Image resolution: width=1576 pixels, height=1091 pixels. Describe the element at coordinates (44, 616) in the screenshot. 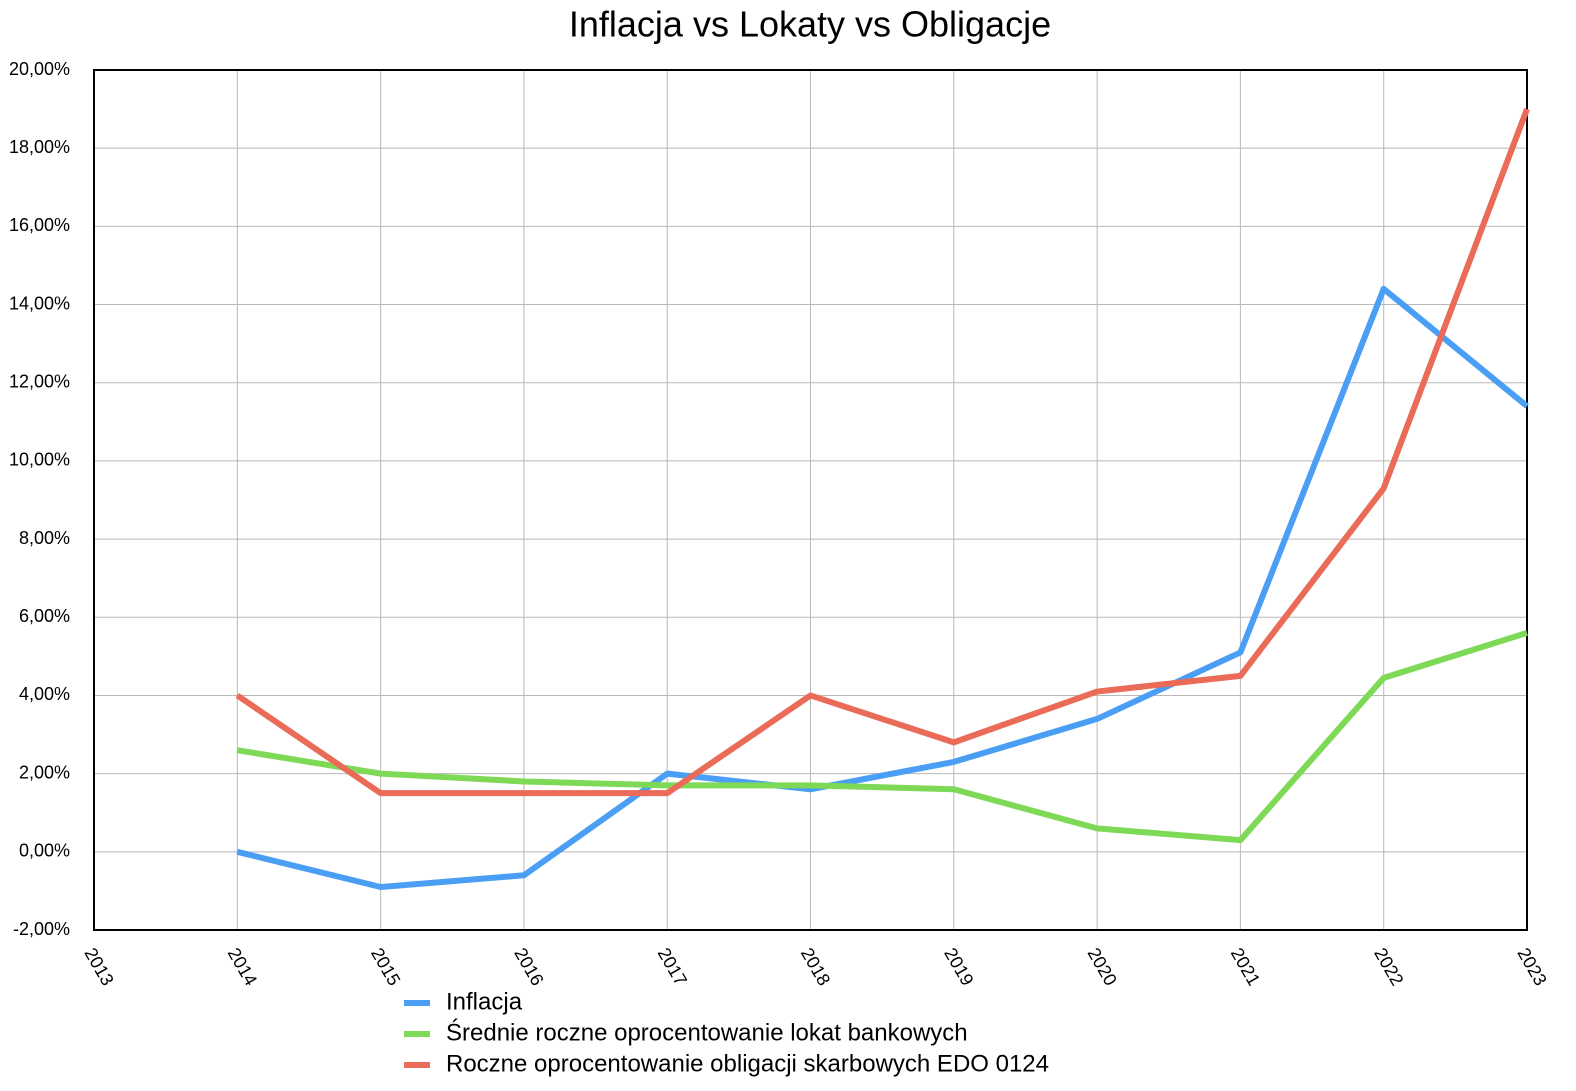

I see `y-tick-label: 6,00%` at that location.